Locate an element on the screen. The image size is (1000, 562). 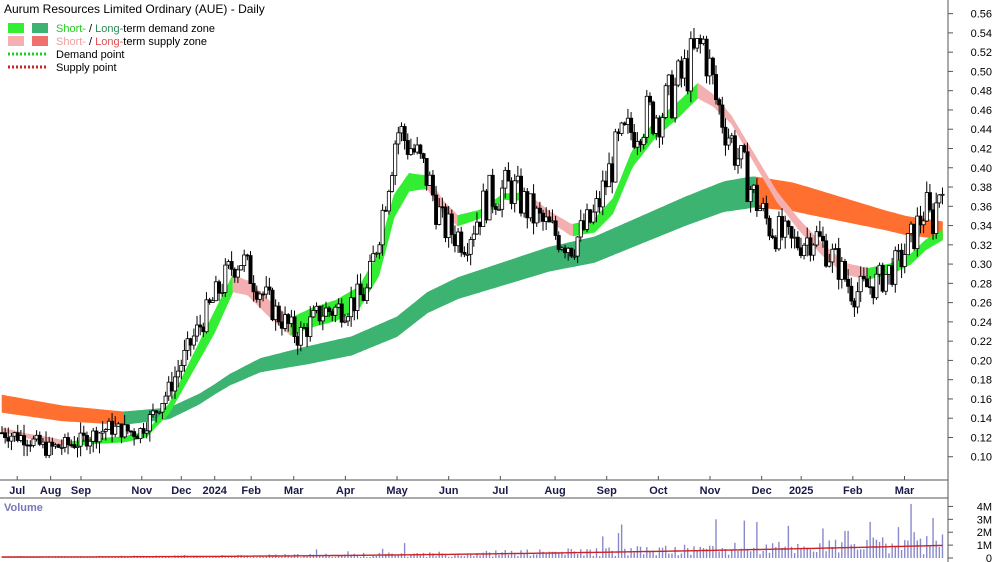
legend-entry: Short- / Long-term supply zone is located at coordinates (107, 42).